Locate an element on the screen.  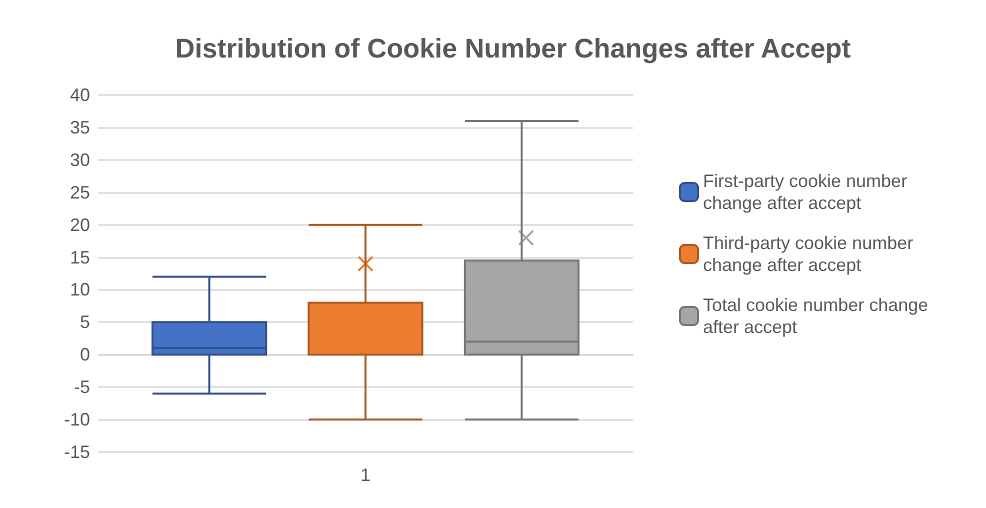
y-tick-label: 40 is located at coordinates (80, 95).